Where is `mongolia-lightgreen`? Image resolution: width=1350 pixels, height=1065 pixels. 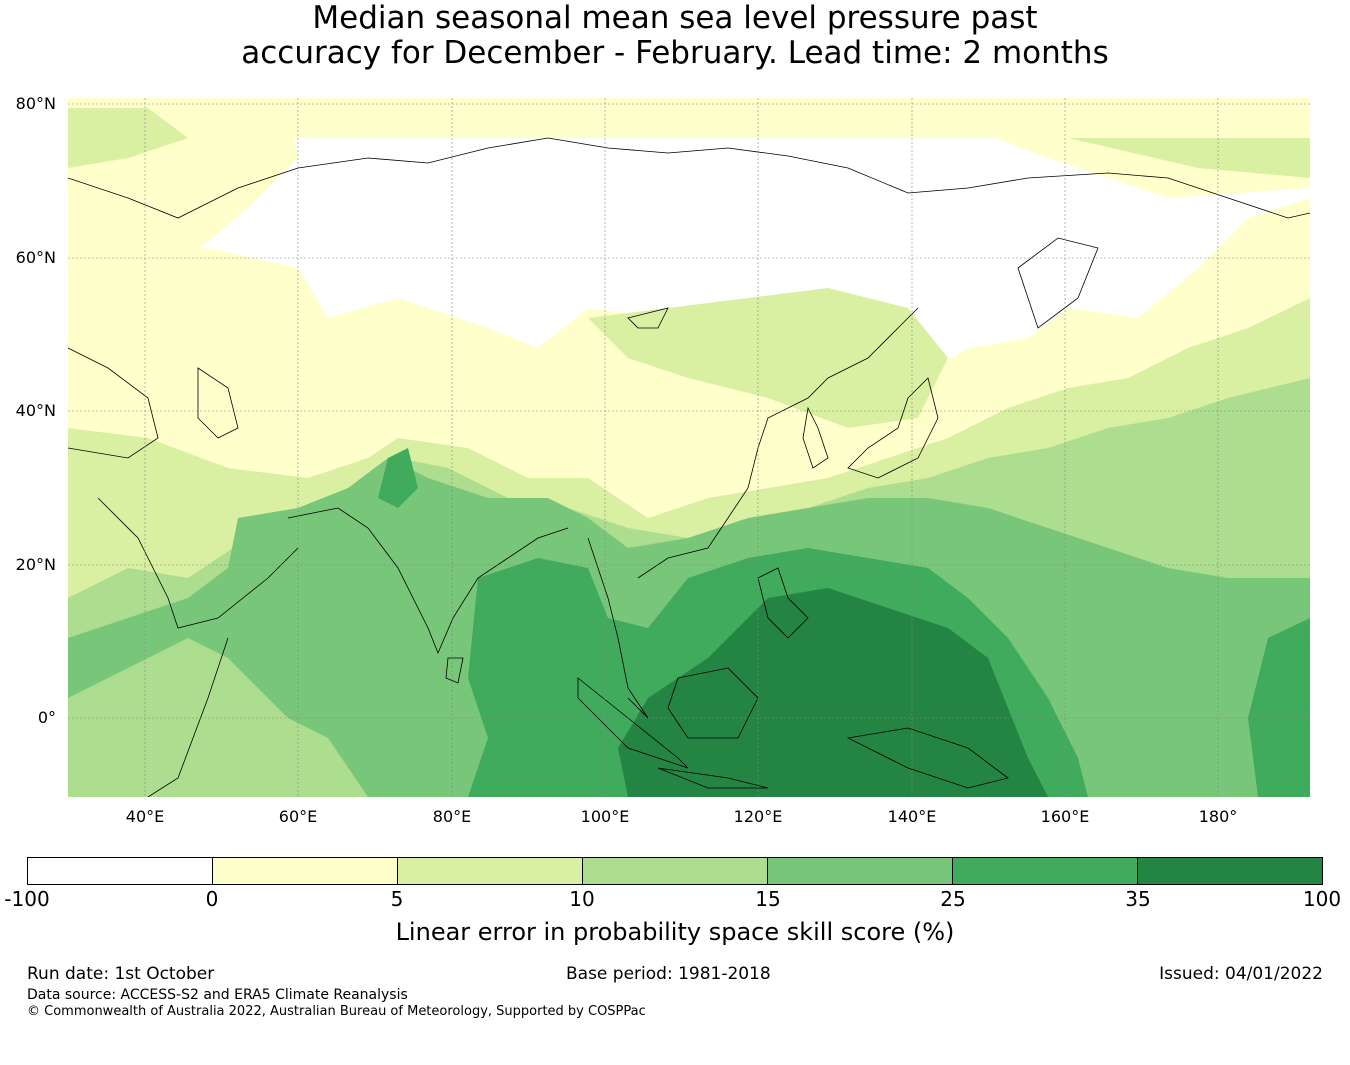
mongolia-lightgreen is located at coordinates (768, 358).